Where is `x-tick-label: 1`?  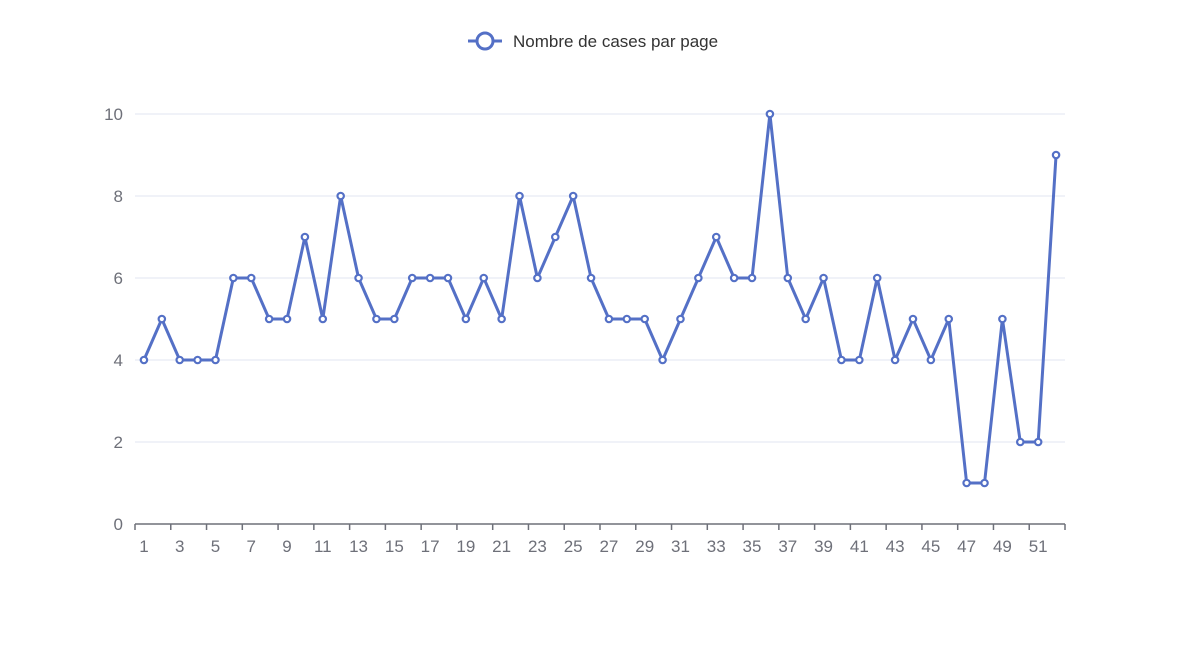
x-tick-label: 1 is located at coordinates (143, 546).